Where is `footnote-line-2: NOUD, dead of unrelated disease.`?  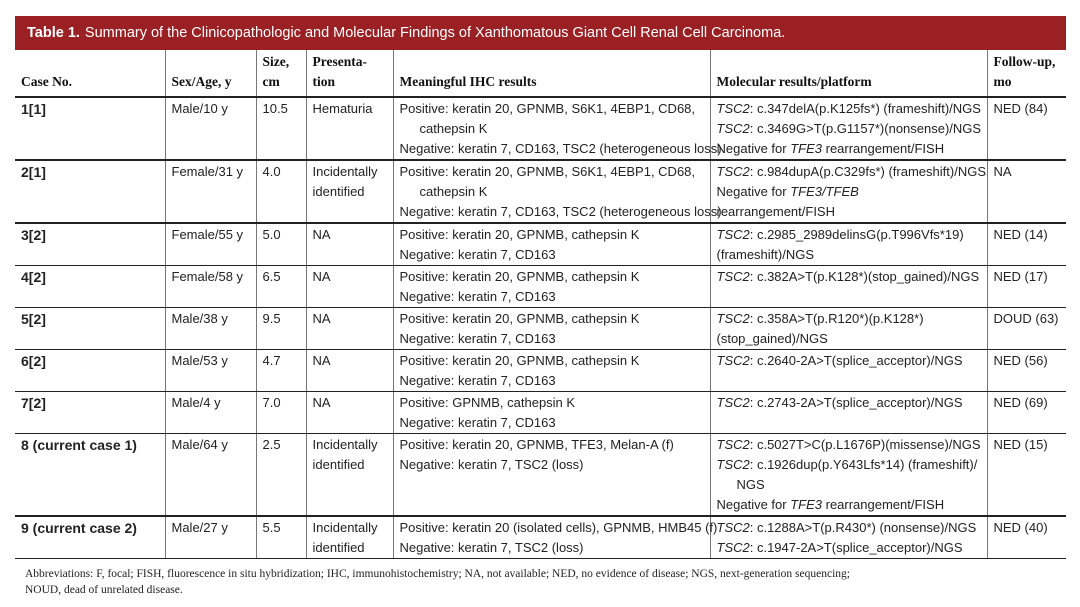
footnote-line-2: NOUD, dead of unrelated disease. is located at coordinates (104, 590).